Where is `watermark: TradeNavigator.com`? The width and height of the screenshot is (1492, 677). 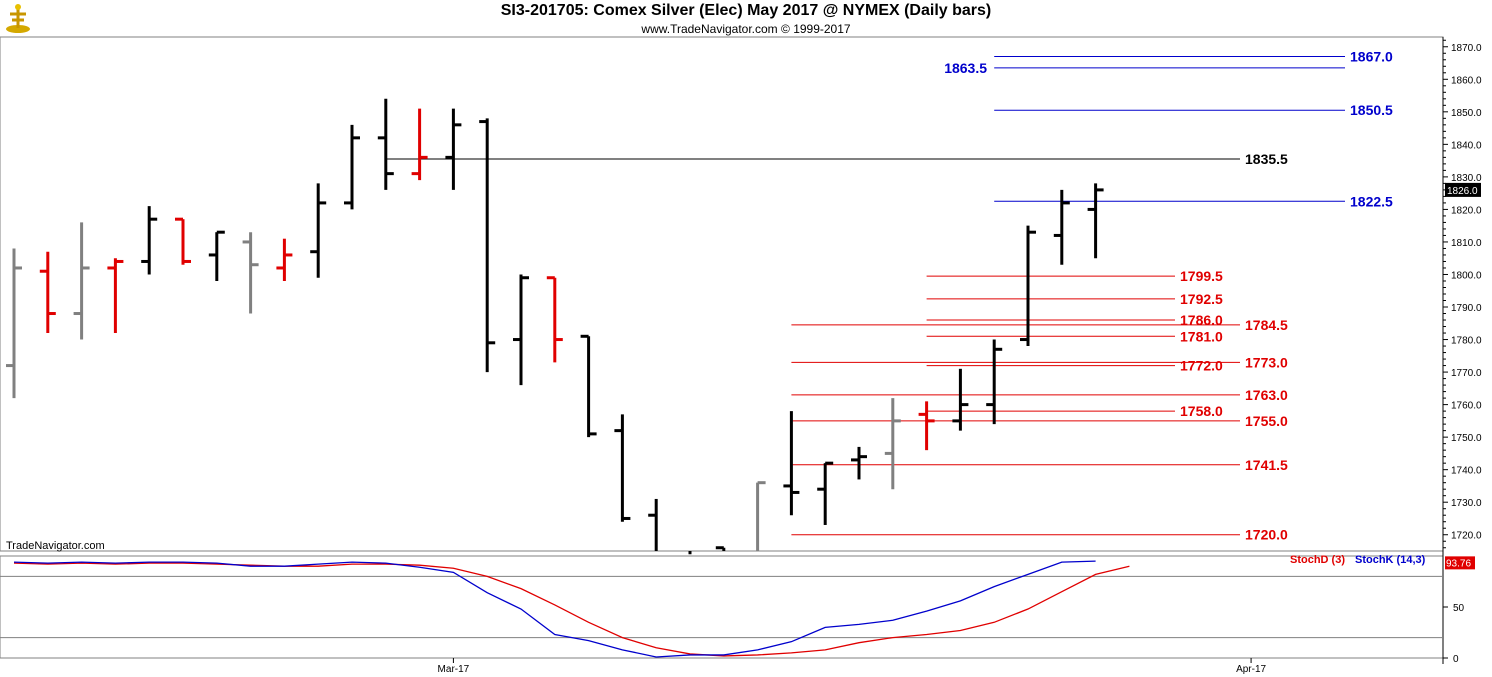 watermark: TradeNavigator.com is located at coordinates (55, 546).